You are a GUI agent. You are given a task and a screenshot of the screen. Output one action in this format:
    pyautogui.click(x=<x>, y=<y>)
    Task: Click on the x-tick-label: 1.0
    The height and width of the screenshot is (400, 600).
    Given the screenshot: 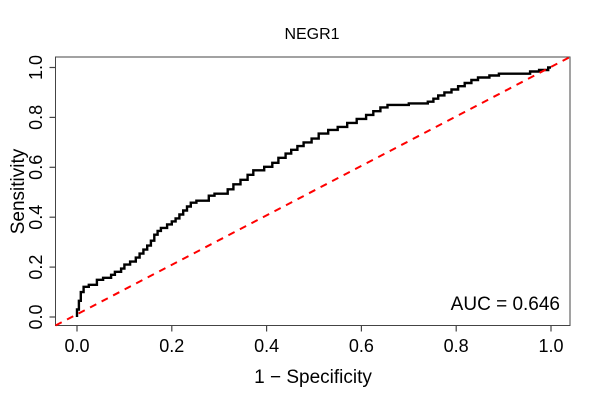 What is the action you would take?
    pyautogui.click(x=550, y=346)
    